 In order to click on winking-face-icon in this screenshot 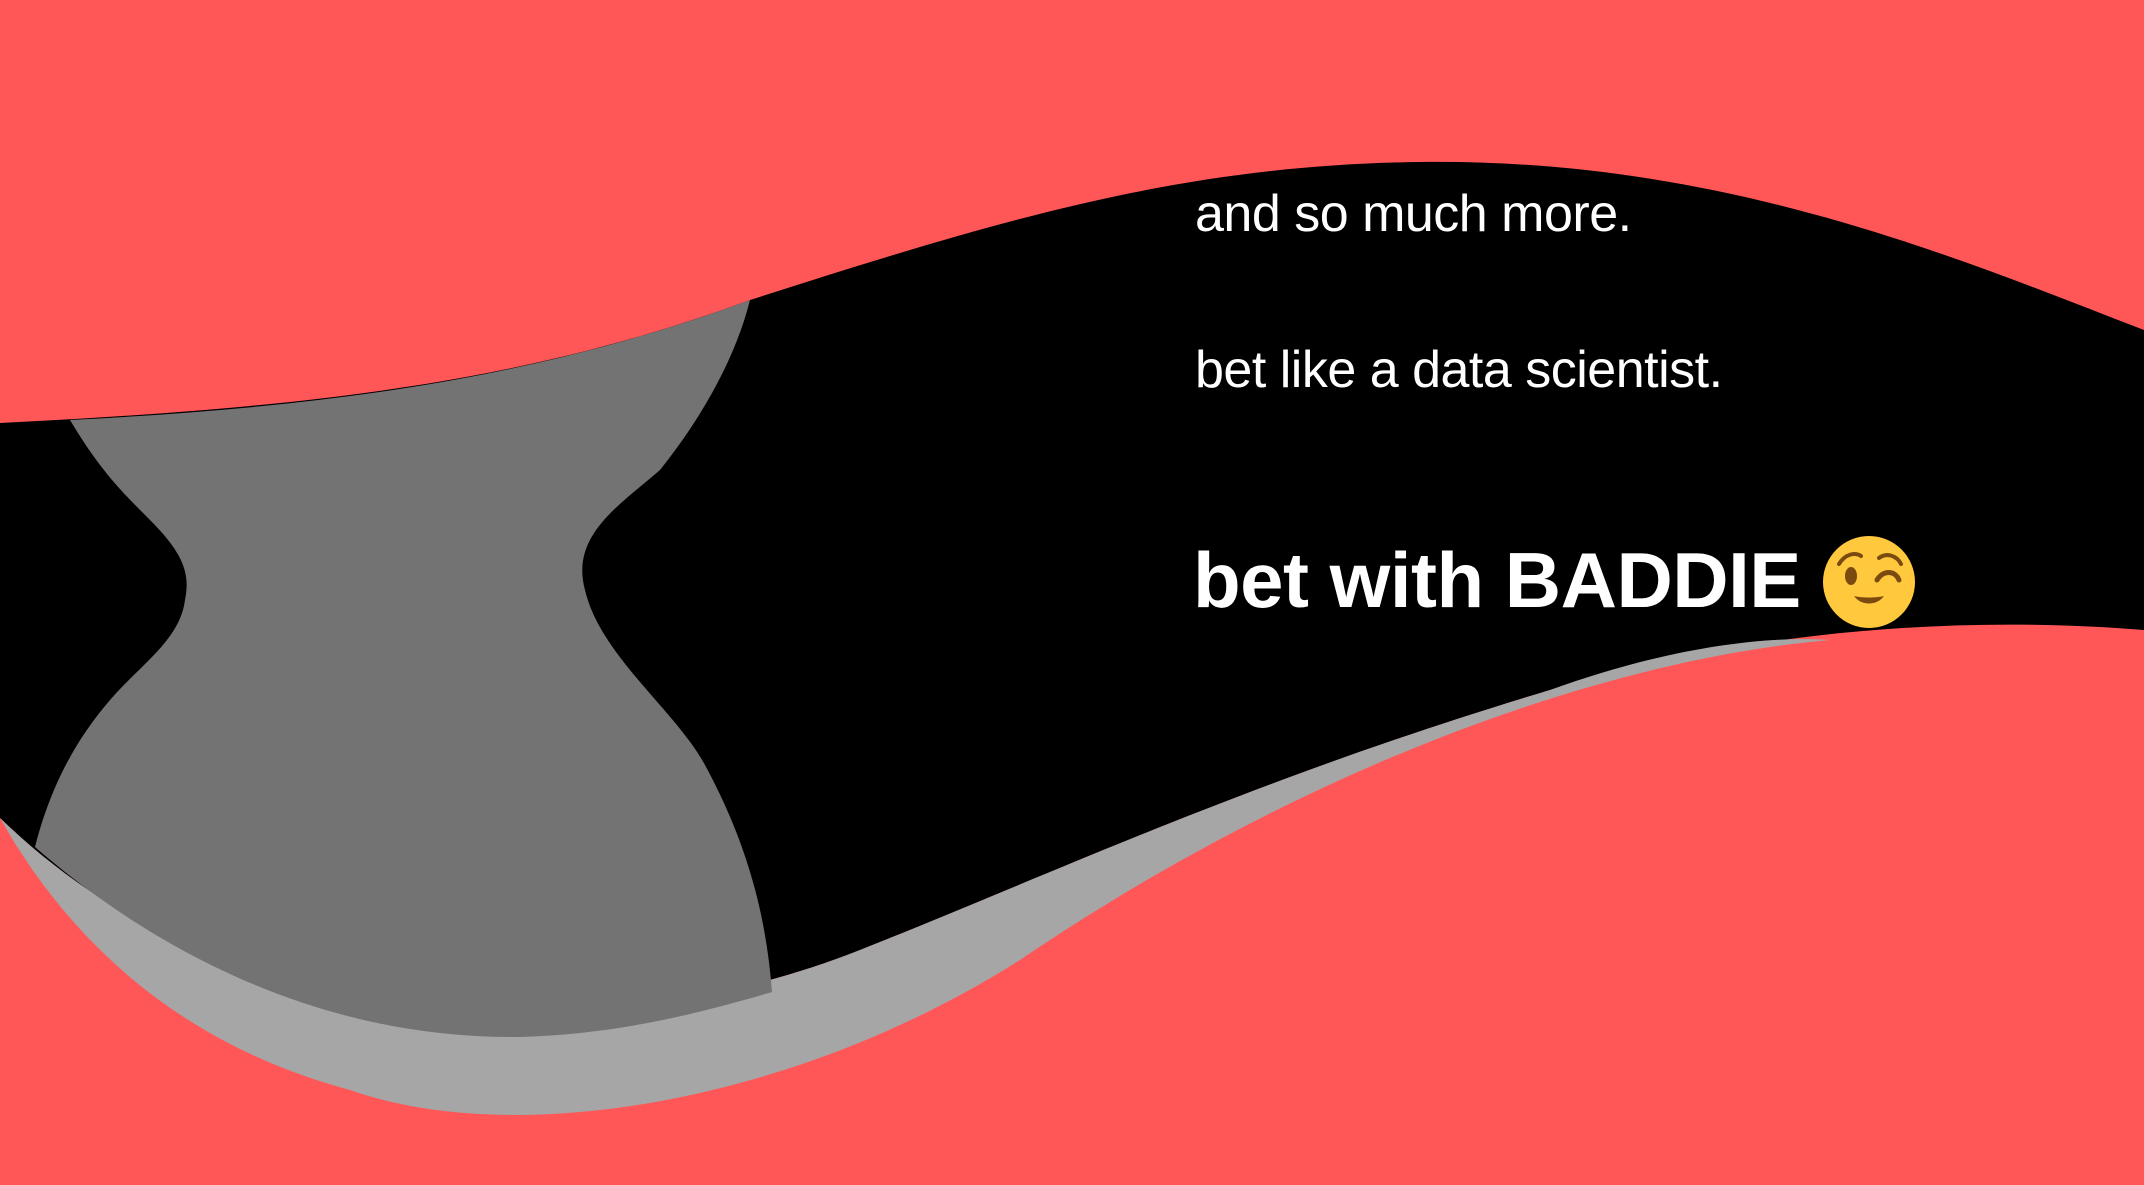, I will do `click(1868, 582)`.